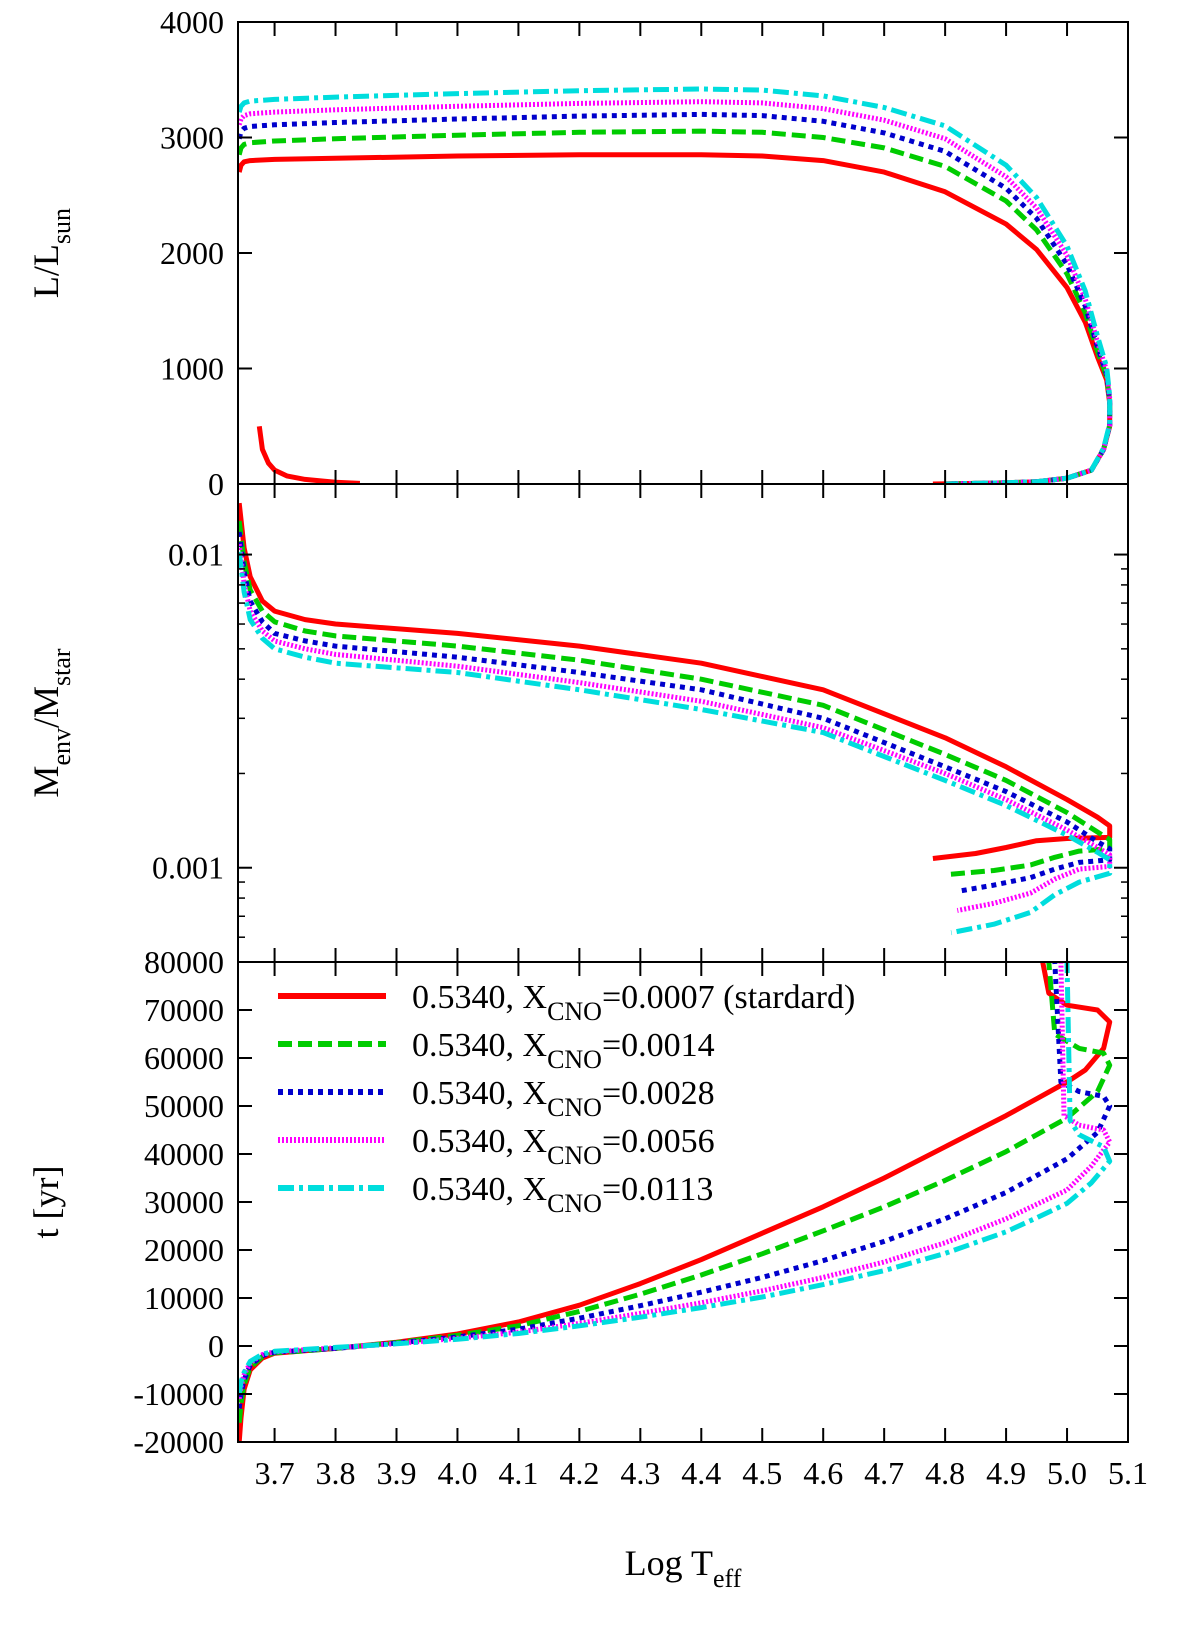 This screenshot has height=1630, width=1200. I want to click on luminosity-ytick-label: 0, so click(216, 484).